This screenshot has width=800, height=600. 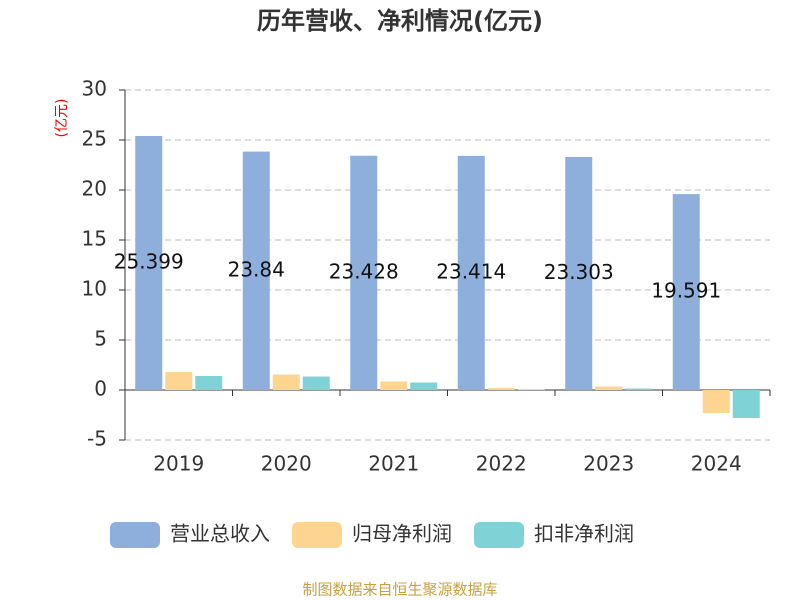 I want to click on y-tick-label: 5, so click(x=100, y=339).